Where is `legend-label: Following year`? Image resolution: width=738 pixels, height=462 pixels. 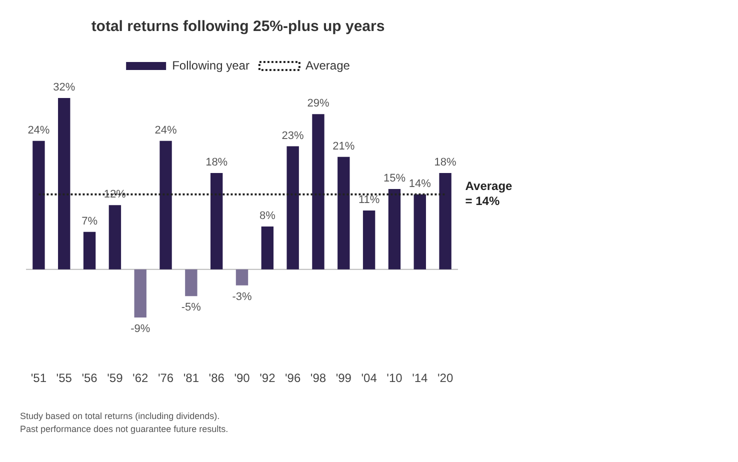 legend-label: Following year is located at coordinates (211, 65).